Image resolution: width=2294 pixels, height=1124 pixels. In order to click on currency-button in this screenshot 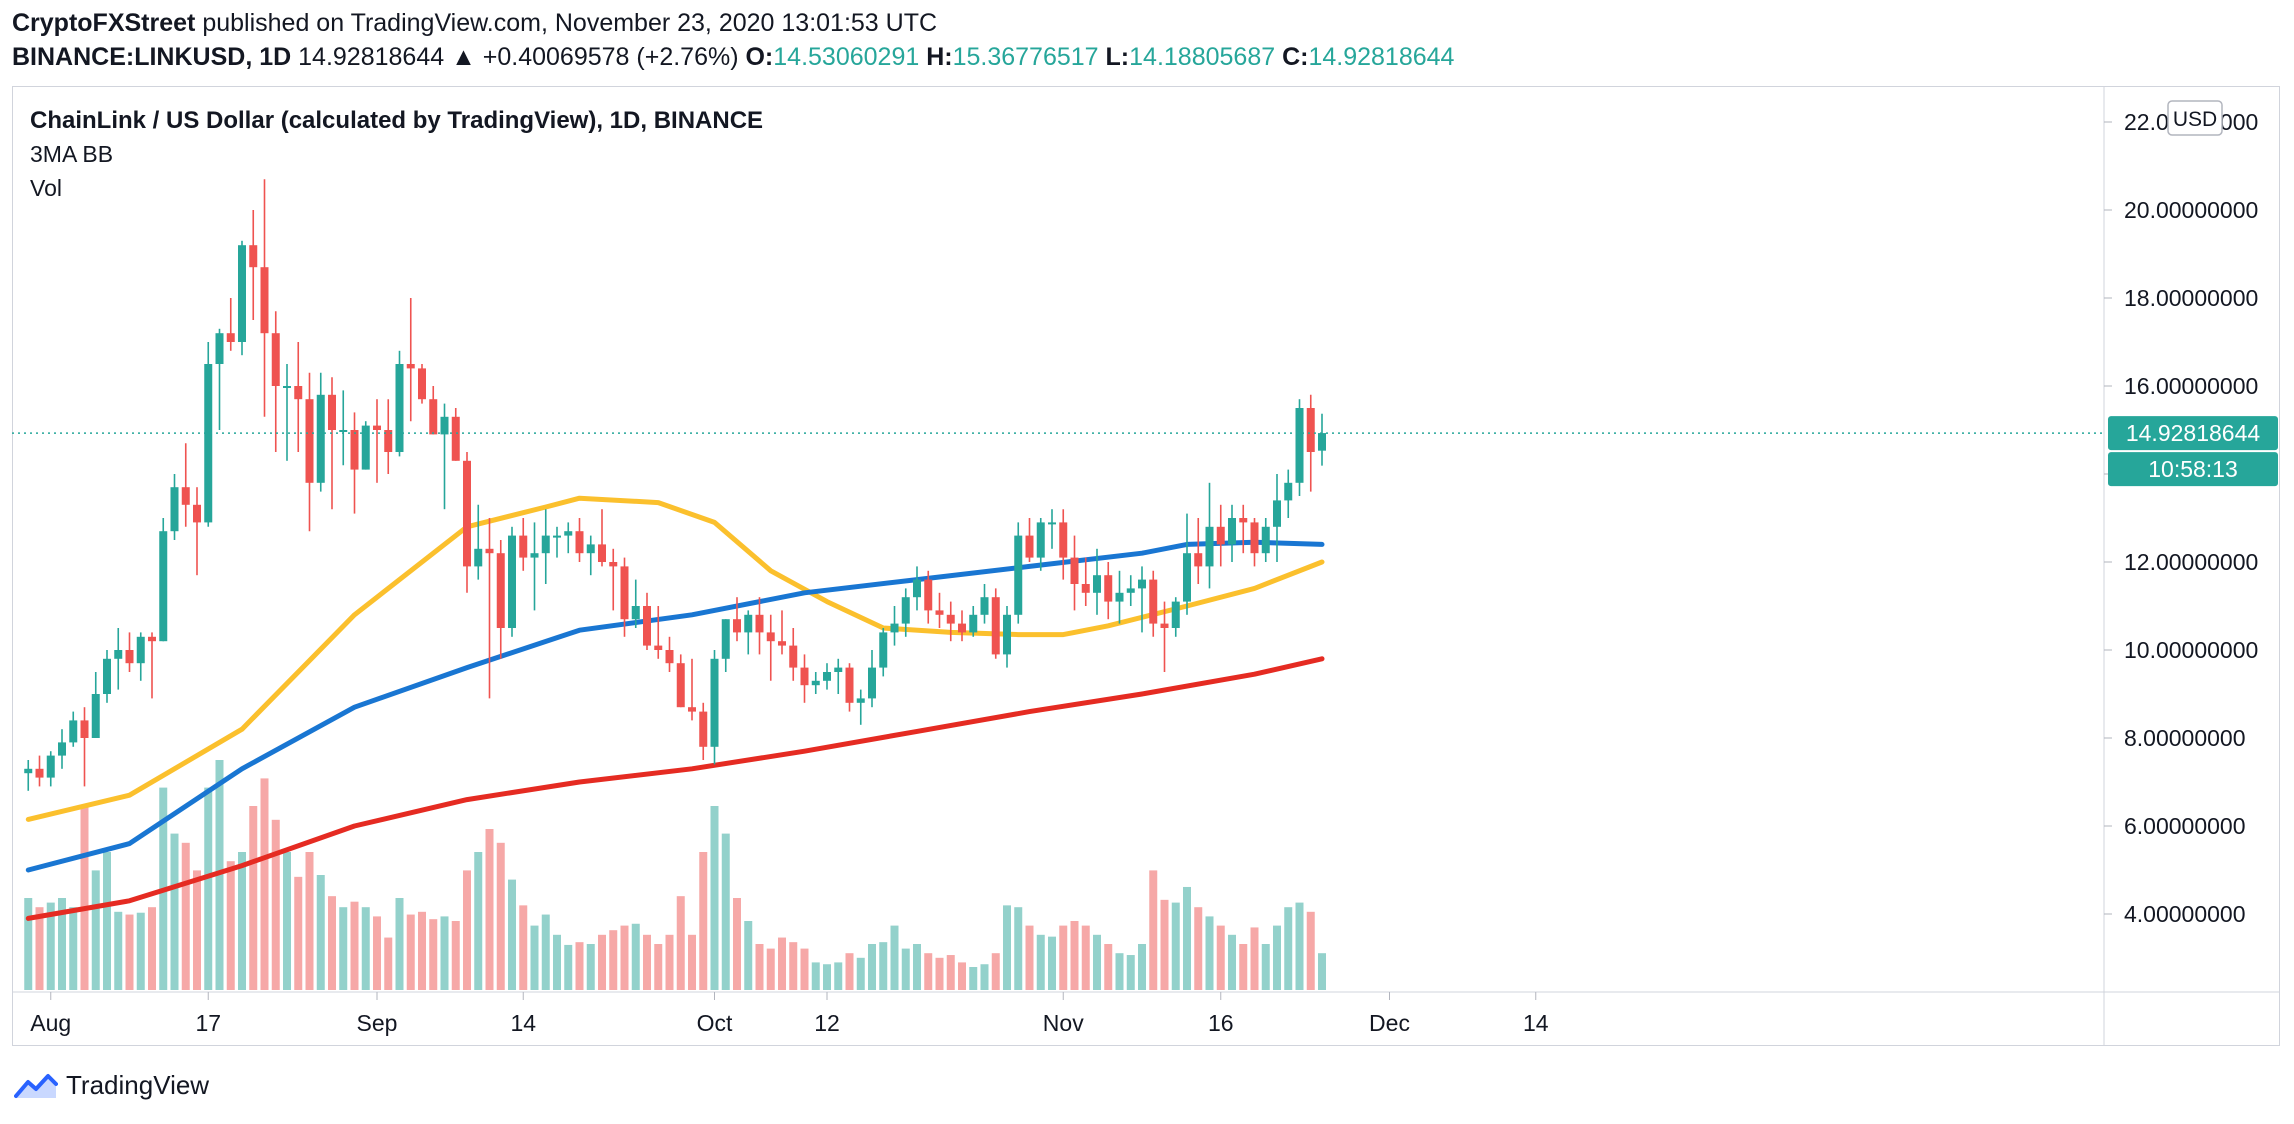, I will do `click(2195, 118)`.